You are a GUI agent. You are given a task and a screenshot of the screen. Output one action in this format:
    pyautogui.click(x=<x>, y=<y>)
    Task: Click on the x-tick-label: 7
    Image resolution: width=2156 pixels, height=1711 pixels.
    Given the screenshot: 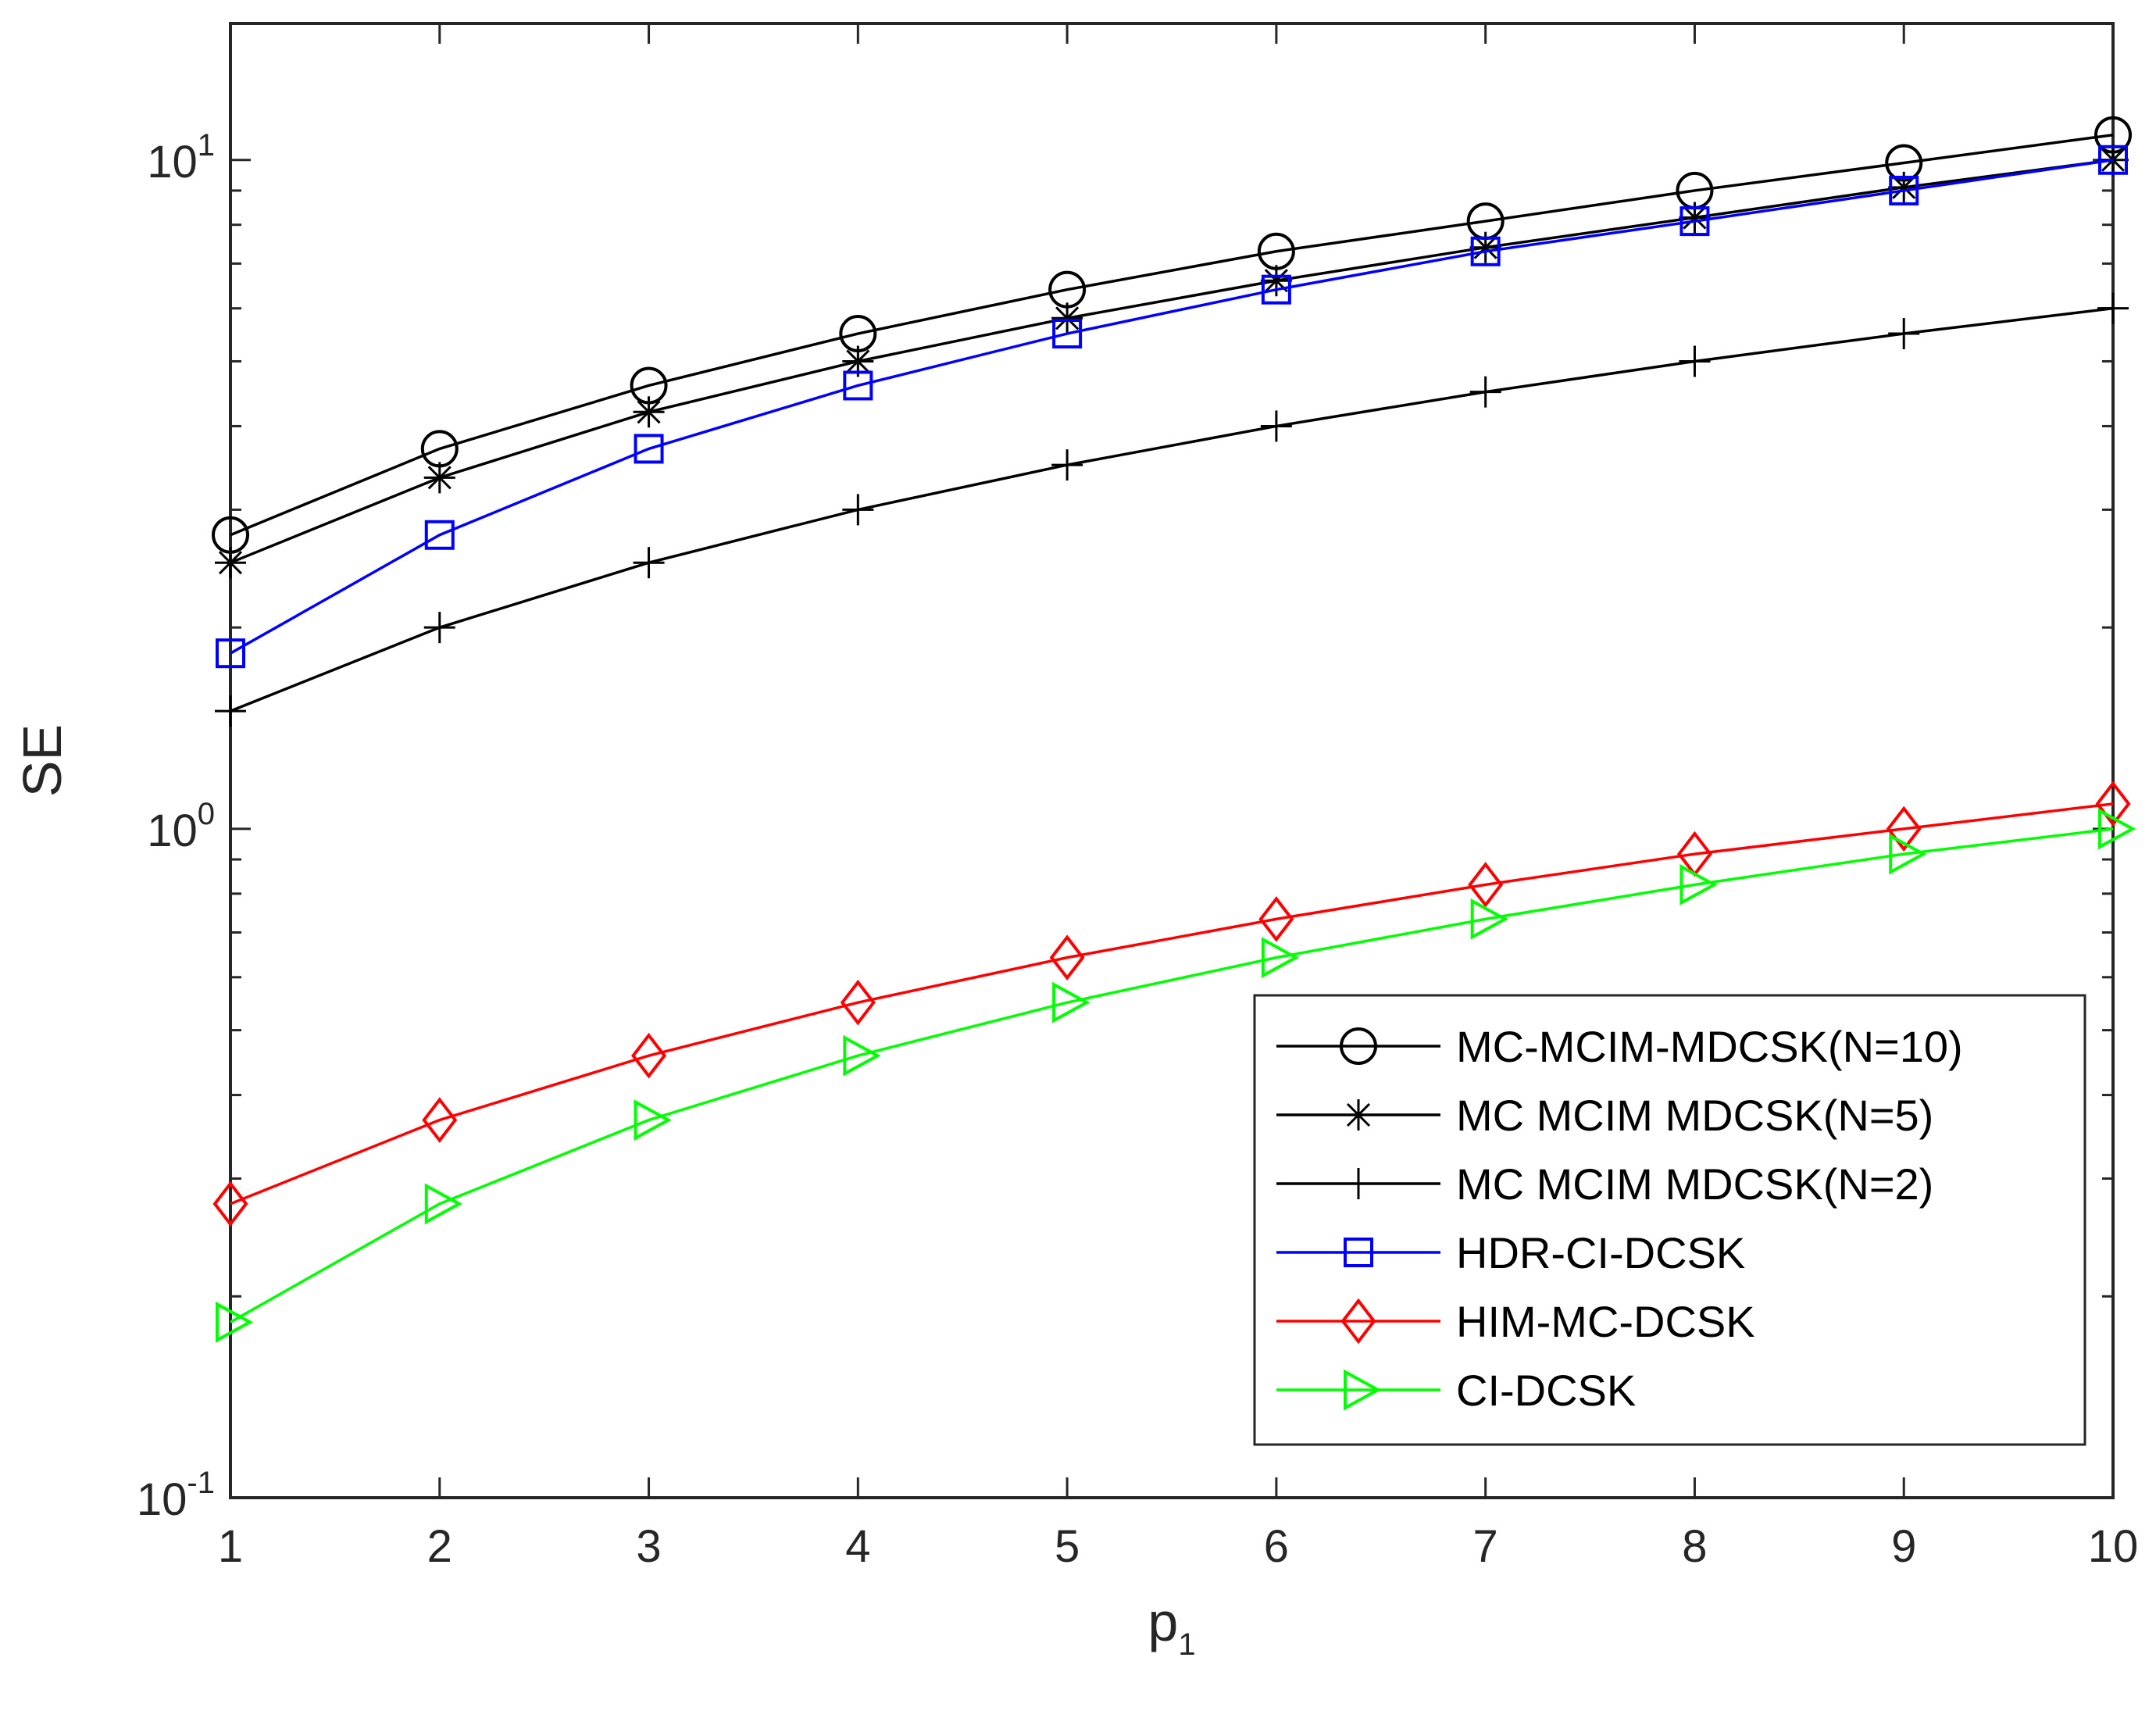 What is the action you would take?
    pyautogui.click(x=1485, y=1546)
    